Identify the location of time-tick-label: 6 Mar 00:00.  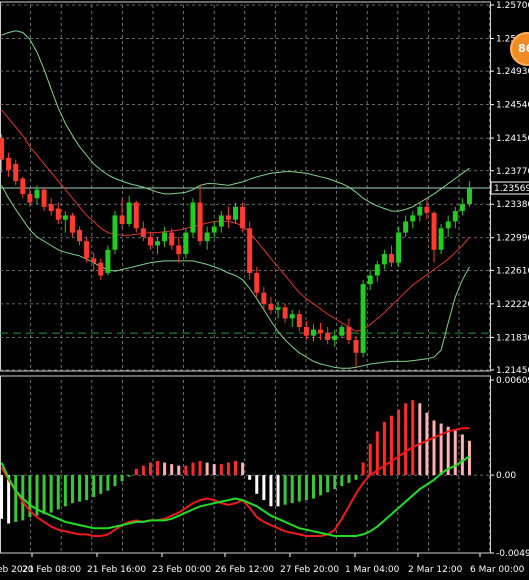
(497, 570).